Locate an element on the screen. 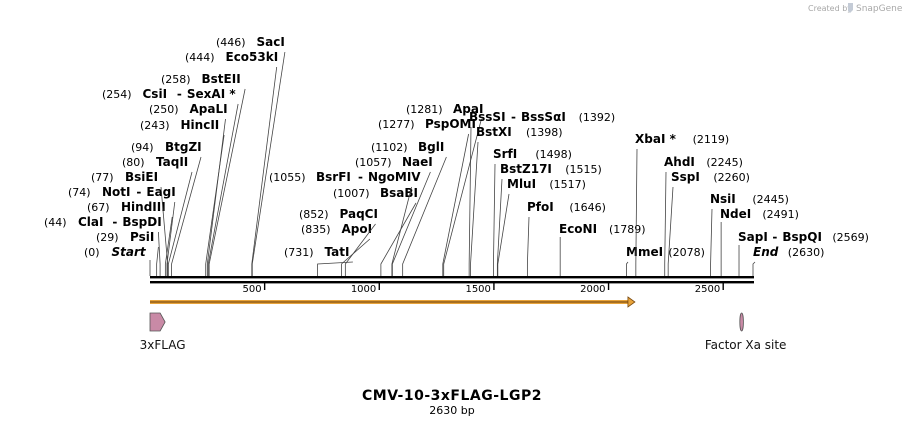  site-position: (74) is located at coordinates (79, 192).